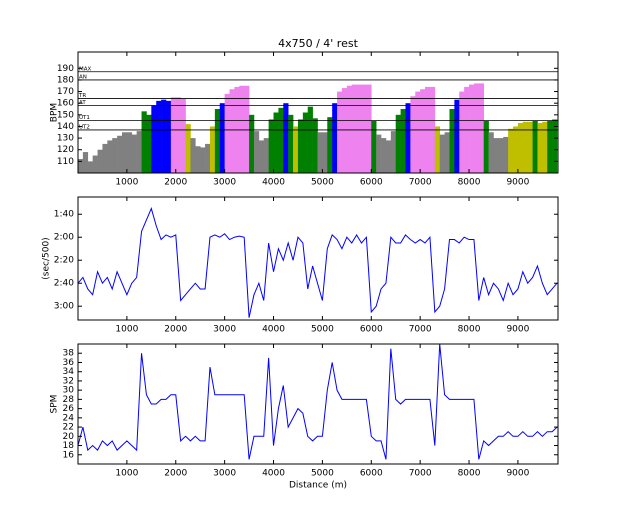 The image size is (620, 516). Describe the element at coordinates (69, 437) in the screenshot. I see `y-tick-label: 20` at that location.